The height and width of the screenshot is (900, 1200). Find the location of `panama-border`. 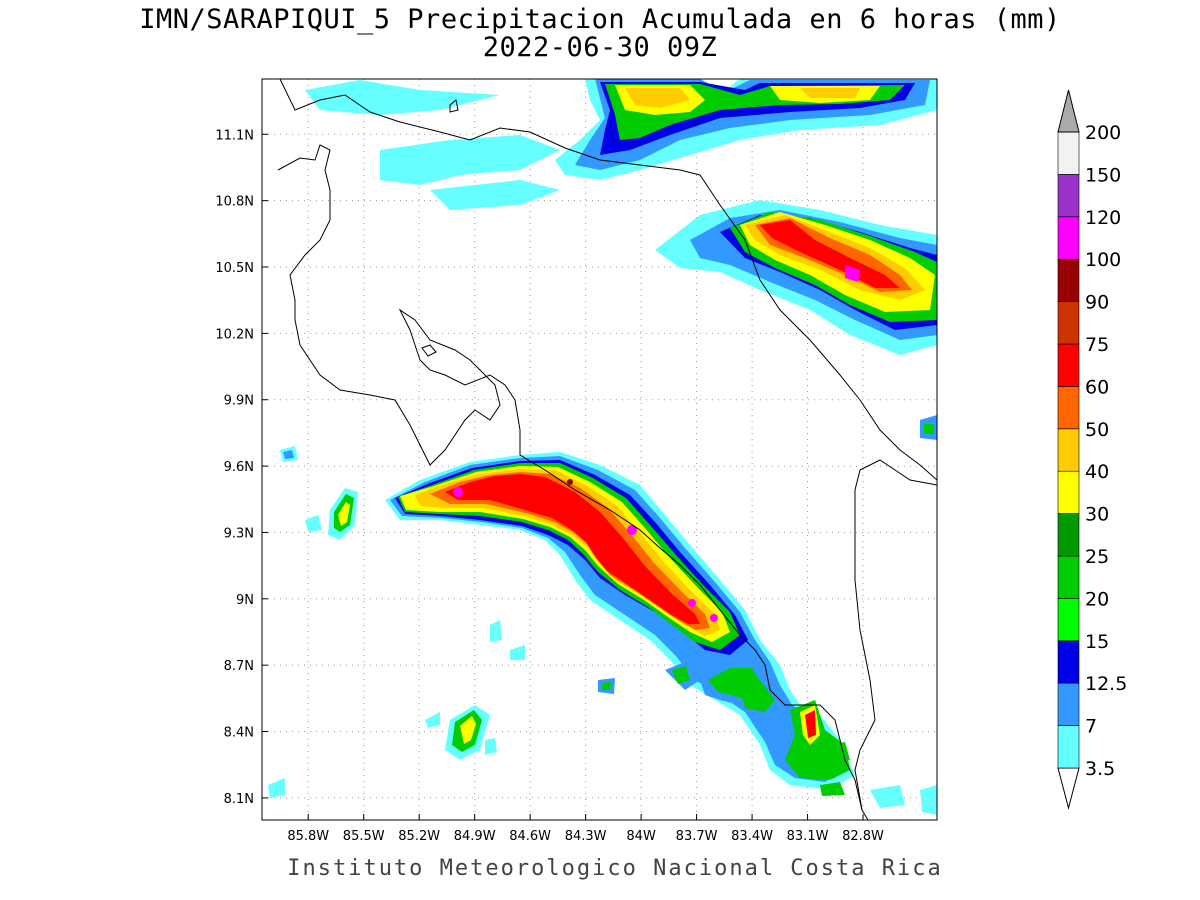

panama-border is located at coordinates (895, 635).